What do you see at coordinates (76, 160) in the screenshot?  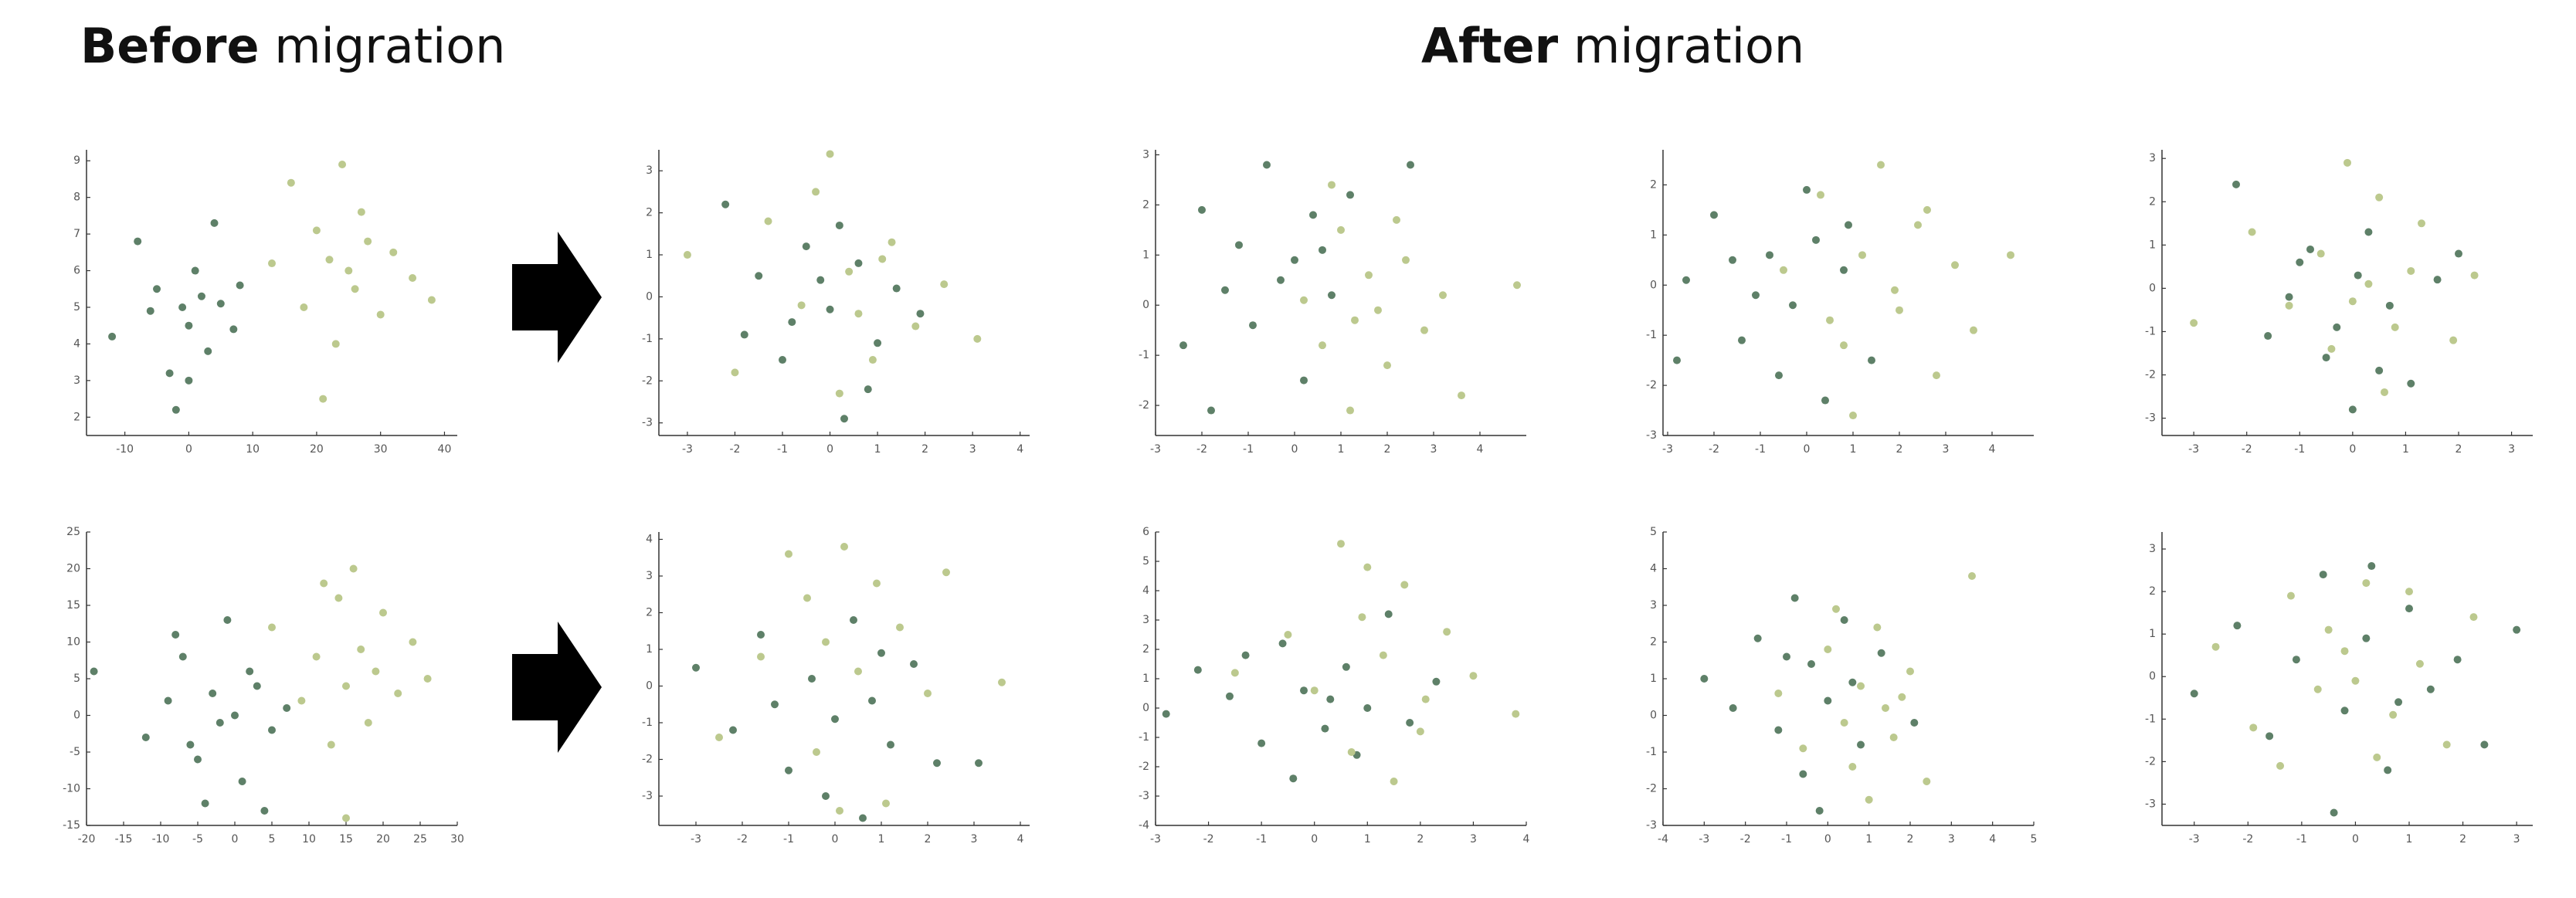 I see `y-tick-label: 9` at bounding box center [76, 160].